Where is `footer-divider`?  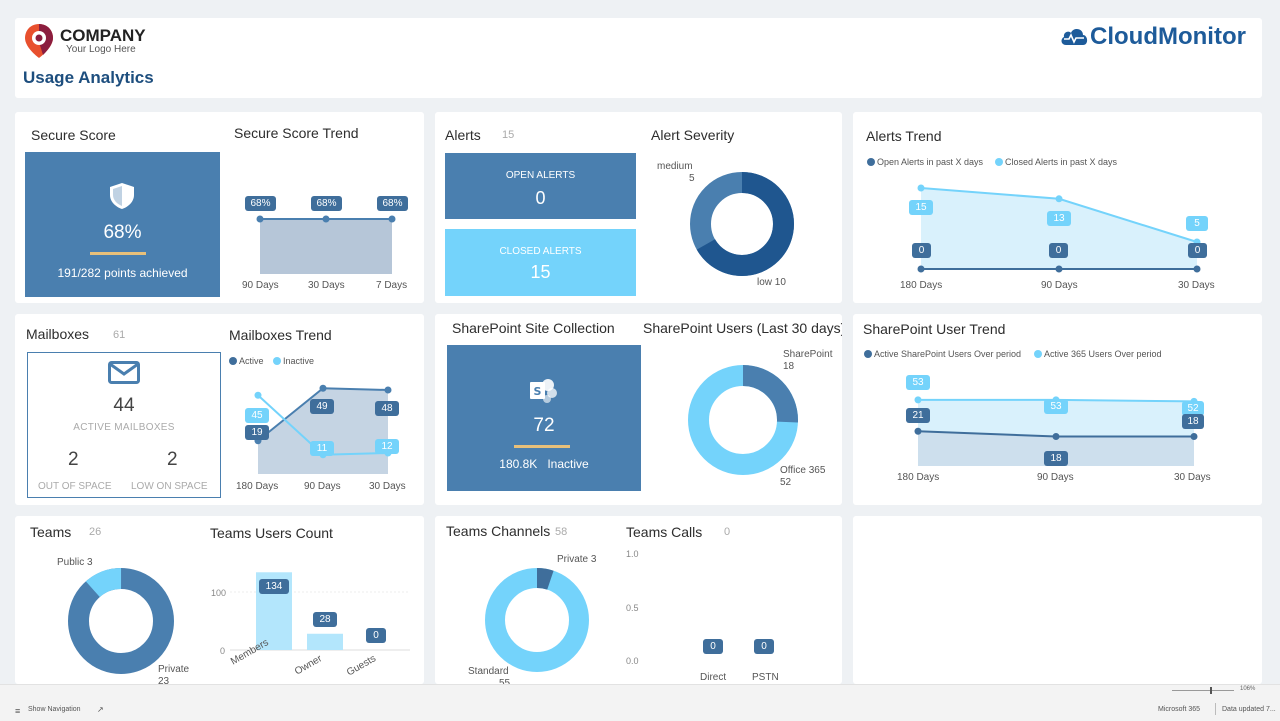 footer-divider is located at coordinates (1215, 709).